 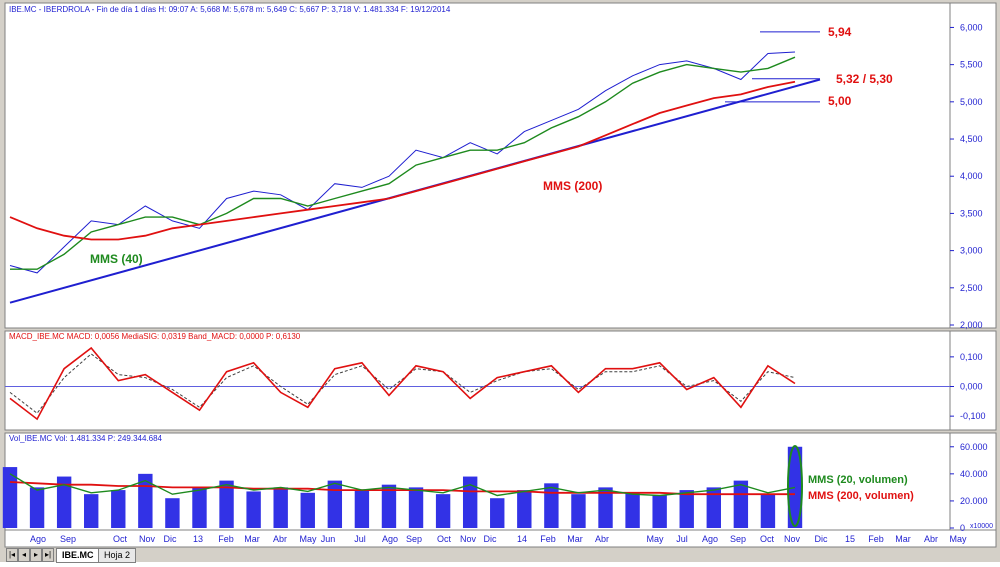 What do you see at coordinates (971, 139) in the screenshot?
I see `price-tick-label: 4,500` at bounding box center [971, 139].